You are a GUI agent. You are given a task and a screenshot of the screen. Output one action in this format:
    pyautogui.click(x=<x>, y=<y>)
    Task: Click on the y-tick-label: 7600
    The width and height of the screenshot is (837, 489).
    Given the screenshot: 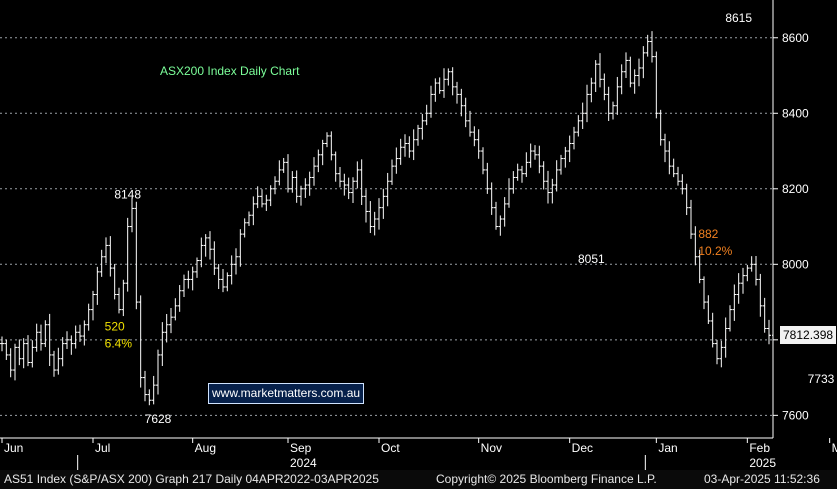 What is the action you would take?
    pyautogui.click(x=795, y=415)
    